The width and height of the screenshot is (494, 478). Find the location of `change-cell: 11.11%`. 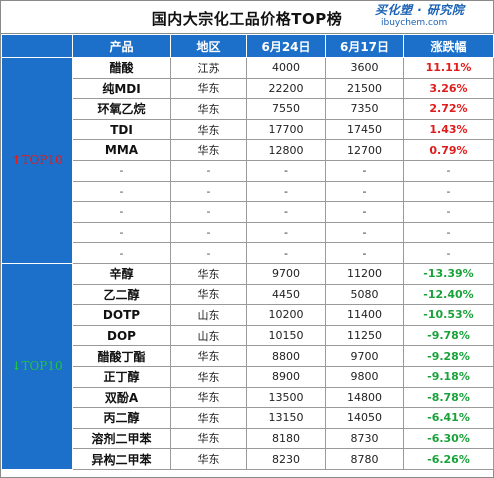

change-cell: 11.11% is located at coordinates (448, 68).